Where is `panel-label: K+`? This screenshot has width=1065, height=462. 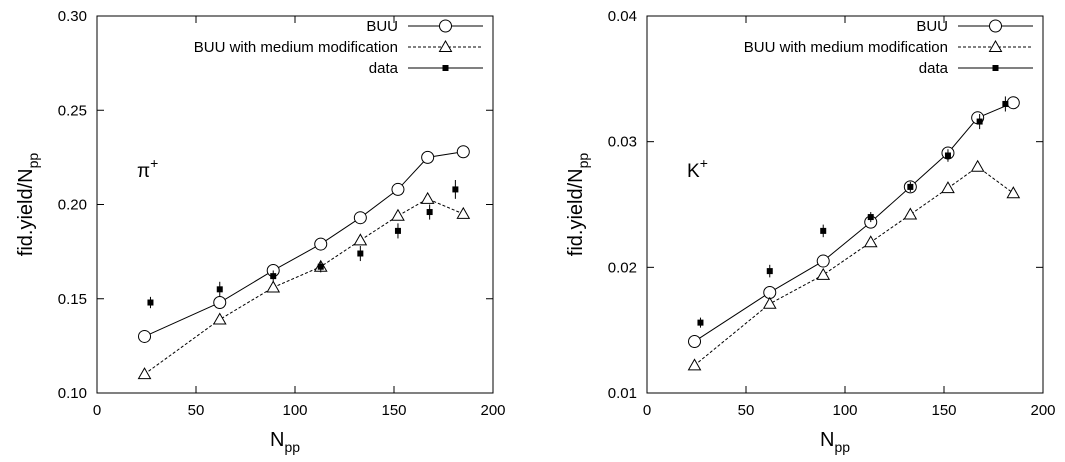
panel-label: K+ is located at coordinates (697, 168).